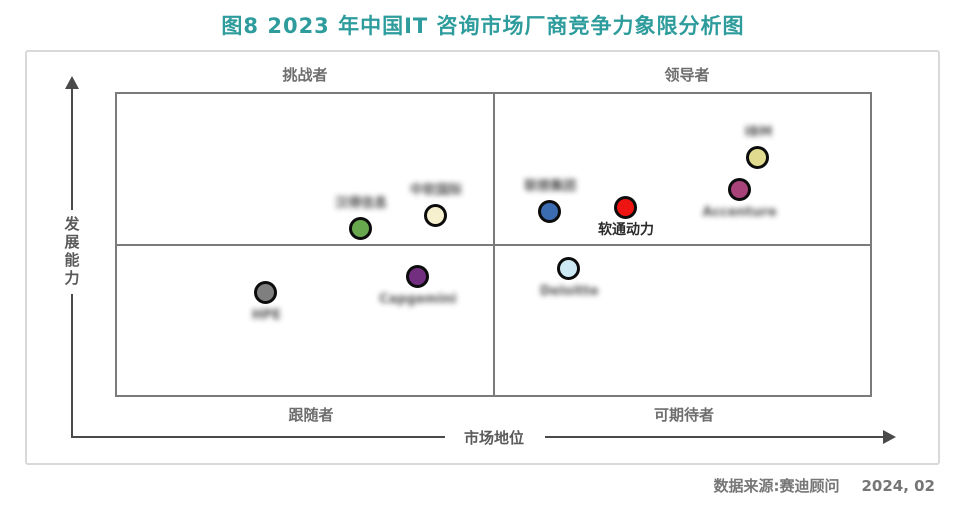 Image resolution: width=966 pixels, height=506 pixels. Describe the element at coordinates (569, 291) in the screenshot. I see `vendor-label-6: Deloitte` at that location.